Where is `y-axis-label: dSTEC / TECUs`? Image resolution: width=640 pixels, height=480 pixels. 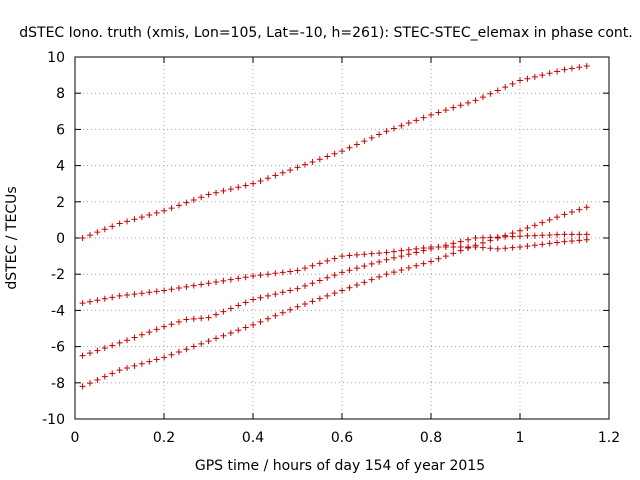
y-axis-label: dSTEC / TECUs is located at coordinates (12, 237).